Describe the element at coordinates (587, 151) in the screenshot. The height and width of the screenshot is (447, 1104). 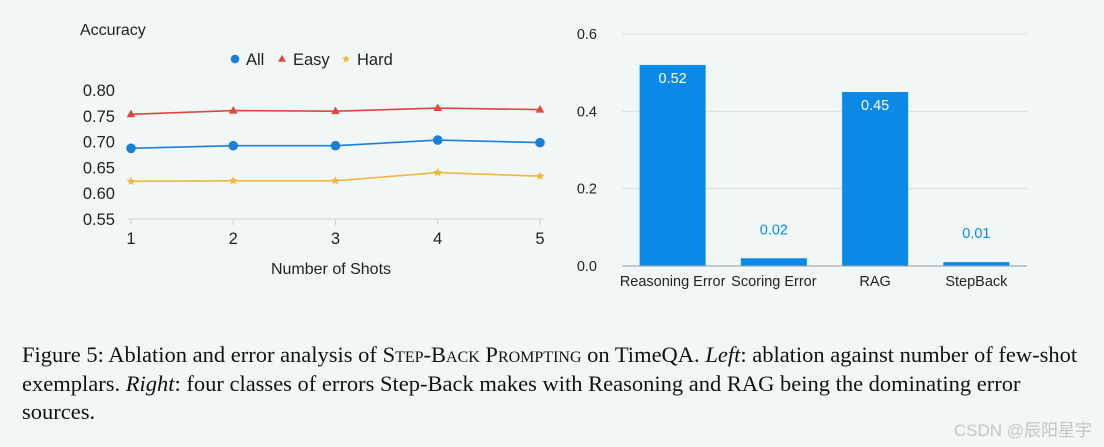
I see `bar-chart-y-ticks: 0.0 0.2 0.4 0.6` at that location.